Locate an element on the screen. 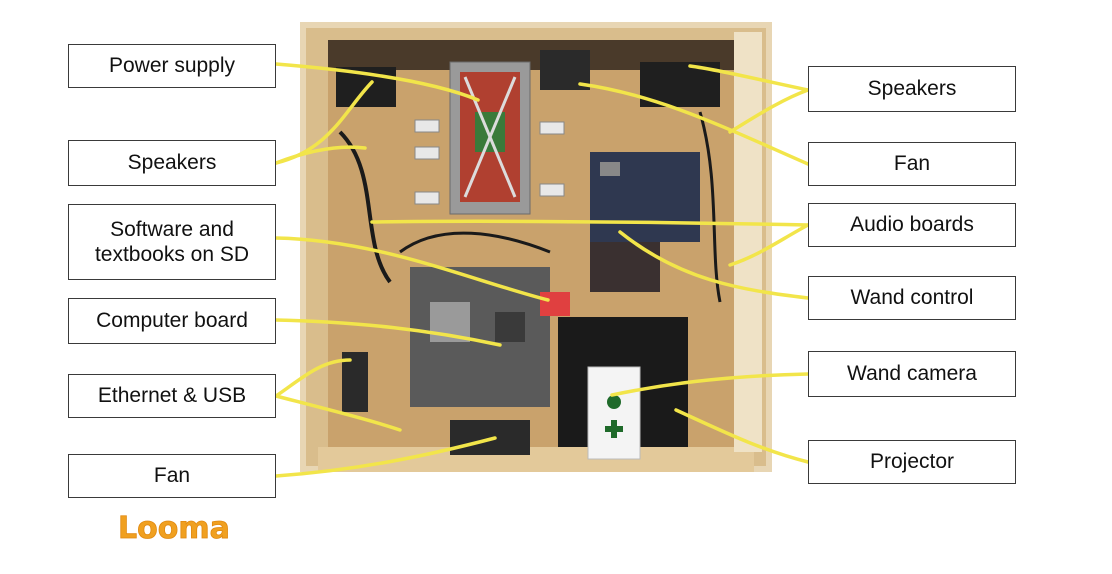 Image resolution: width=1112 pixels, height=574 pixels. label-fan-left: Fan is located at coordinates (172, 476).